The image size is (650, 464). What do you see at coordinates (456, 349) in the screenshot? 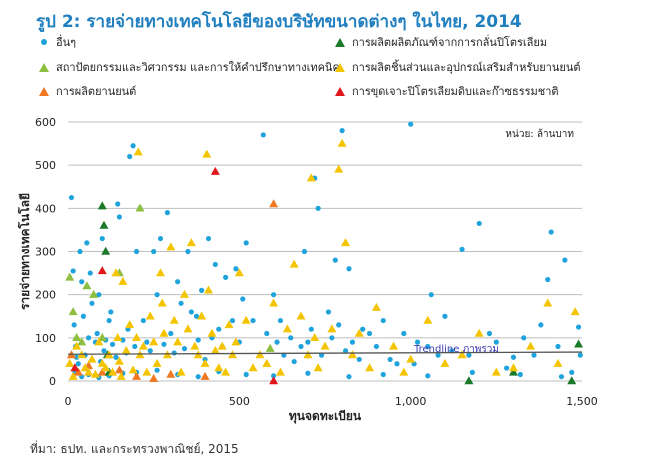
I see `trendline-label: Trendline ภาพรวม` at bounding box center [456, 349].